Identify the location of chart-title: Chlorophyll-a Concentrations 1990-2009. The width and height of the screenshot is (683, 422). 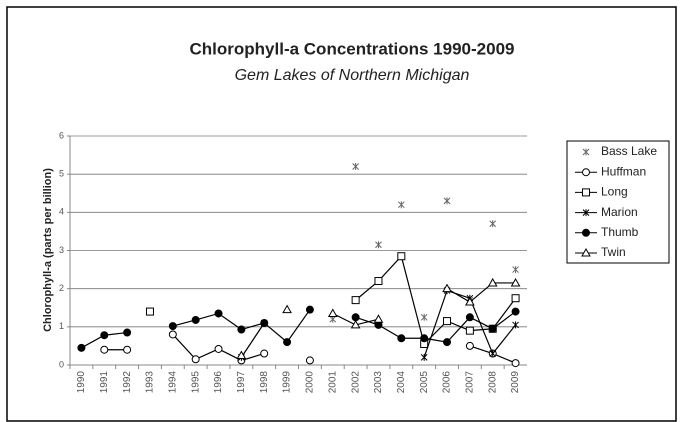
(352, 48).